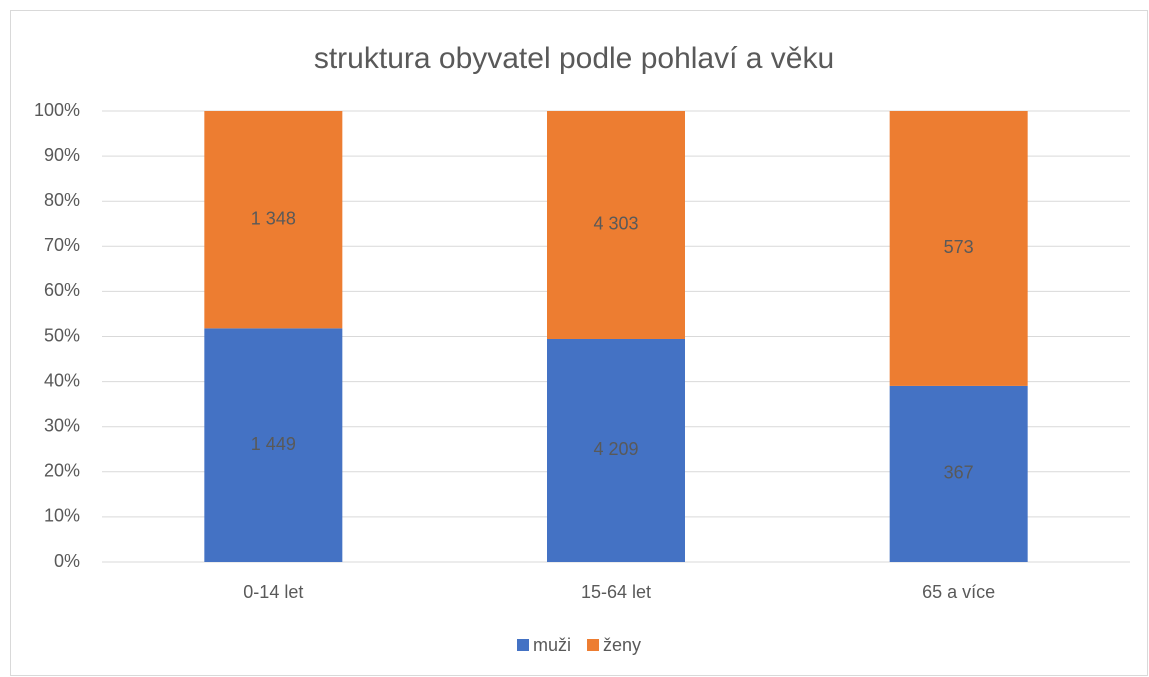  What do you see at coordinates (616, 592) in the screenshot?
I see `x-tick-label: 15-64 let` at bounding box center [616, 592].